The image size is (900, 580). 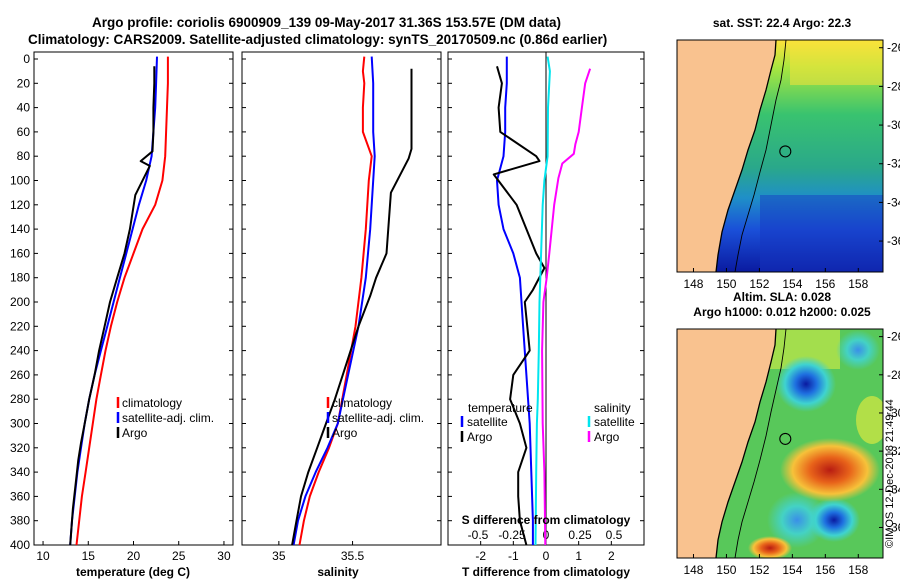 I want to click on sla-eddy-cyclonic-north, so click(x=806, y=384).